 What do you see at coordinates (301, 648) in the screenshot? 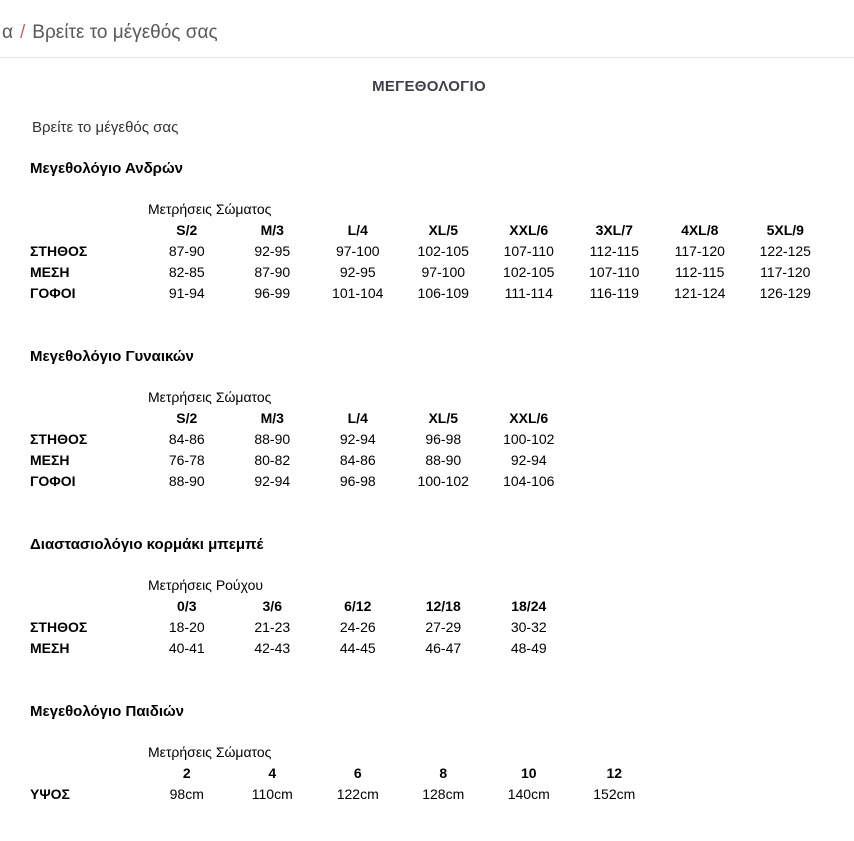
I see `table-row: ΜΕΣΗ 40-41 42-43 44-45 46-47 48-49` at bounding box center [301, 648].